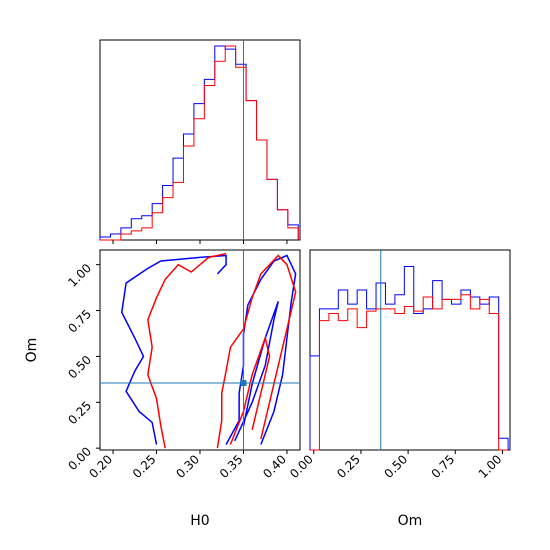  I want to click on panel-hist-om, so click(409, 350).